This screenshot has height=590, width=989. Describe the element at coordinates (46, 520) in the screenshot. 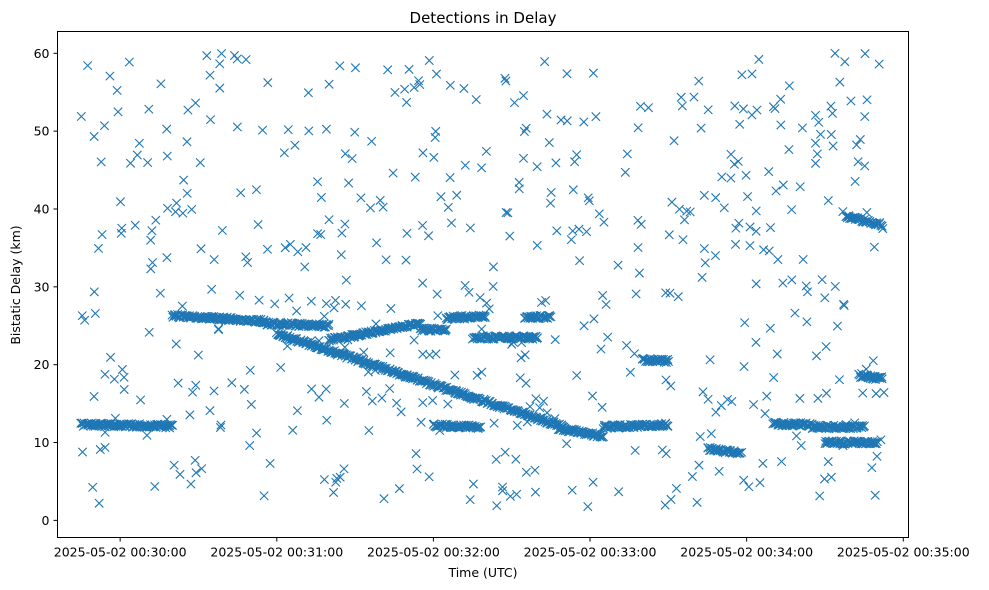

I see `y-tick-label: 0` at that location.